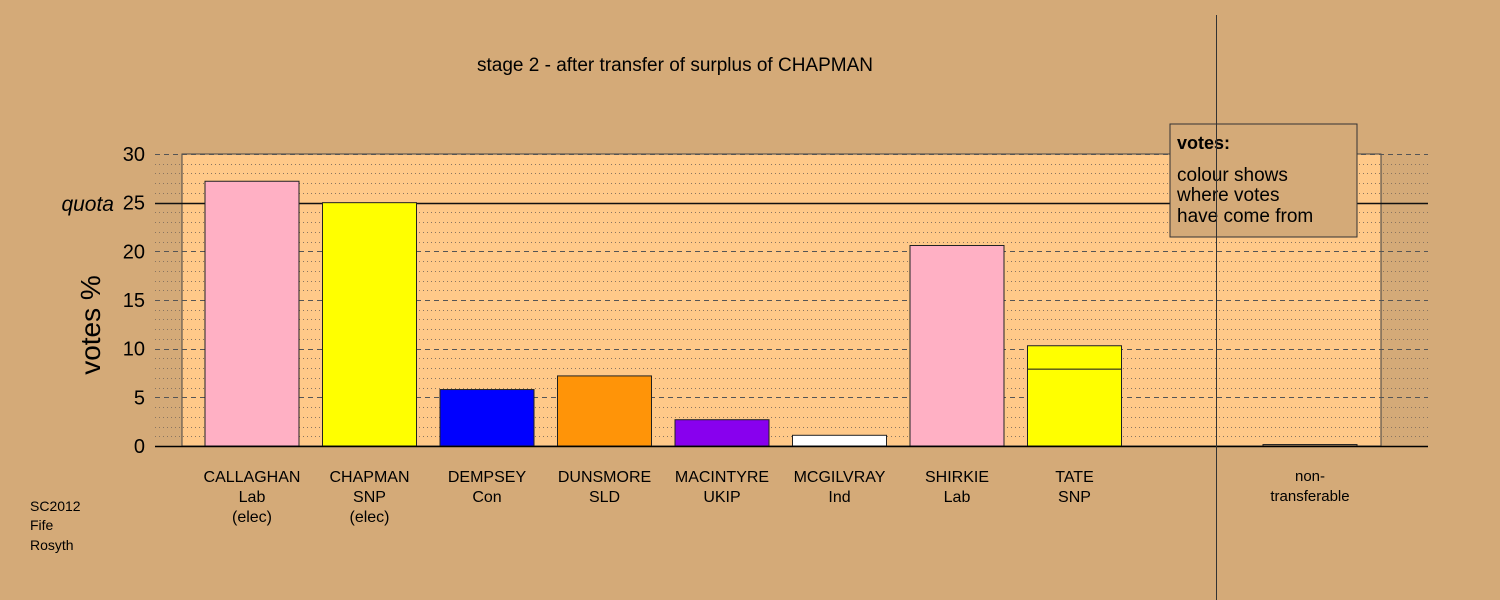  I want to click on candidate-name-label: CHAPMAN, so click(369, 477).